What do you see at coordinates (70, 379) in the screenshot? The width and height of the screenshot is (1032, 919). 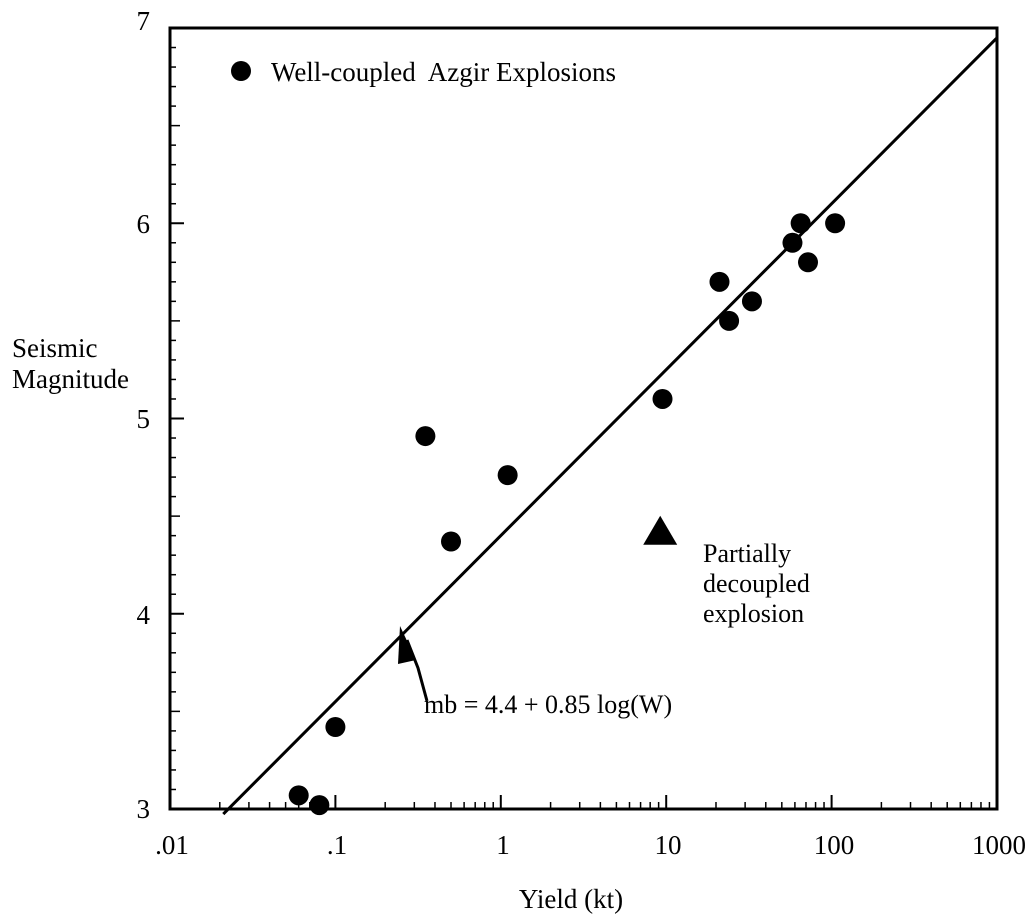 I see `y-axis-title-line2: Magnitude` at bounding box center [70, 379].